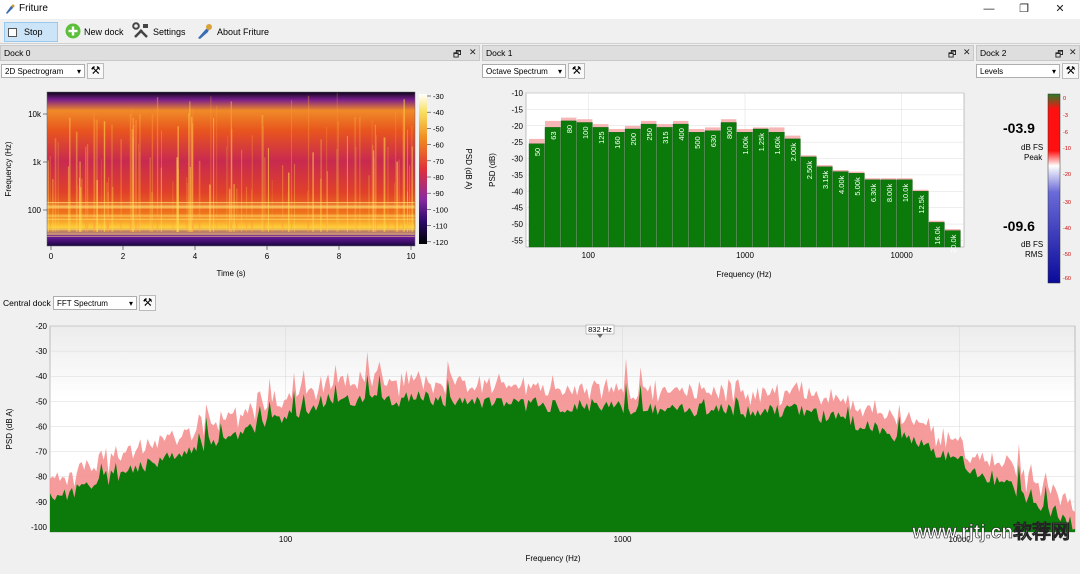 Image resolution: width=1080 pixels, height=574 pixels. I want to click on dock1-widget-select: Octave Spectrum ▾, so click(524, 71).